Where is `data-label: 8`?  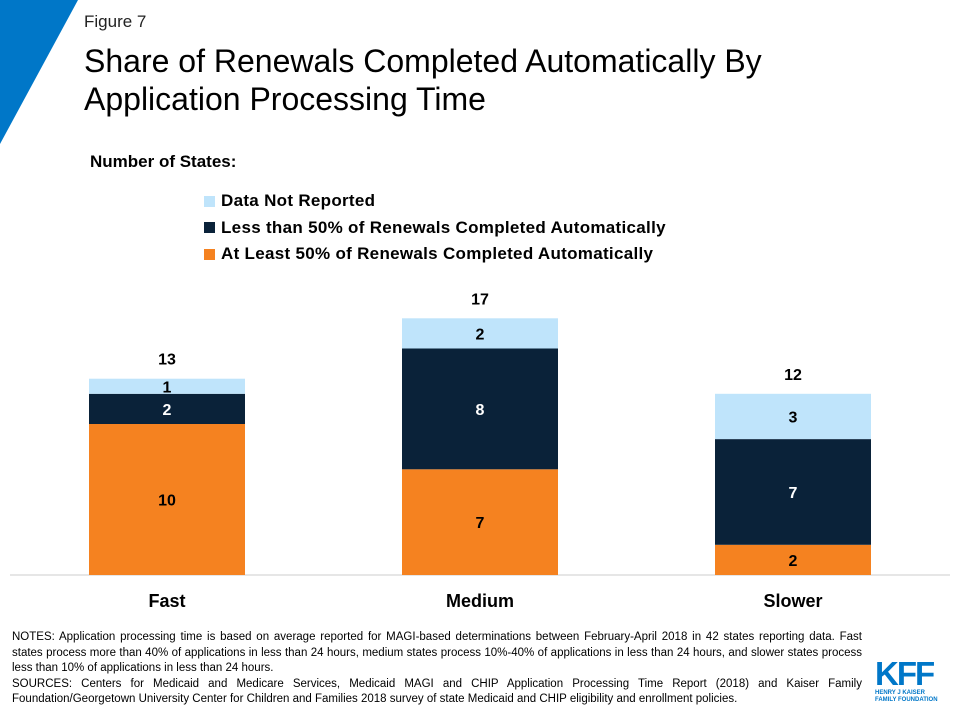
data-label: 8 is located at coordinates (480, 410).